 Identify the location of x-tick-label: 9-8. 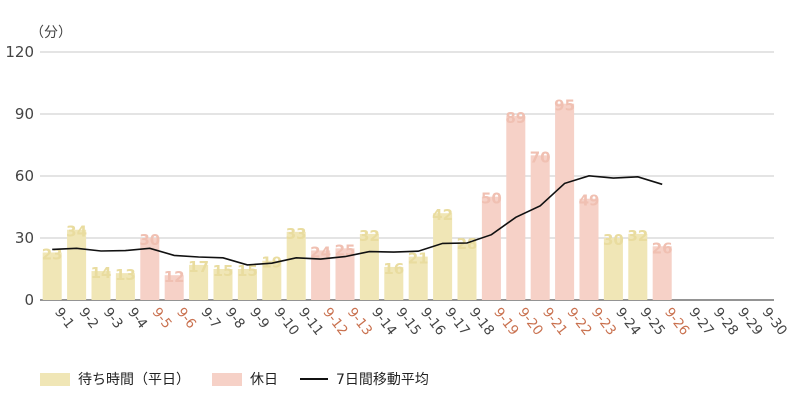
(235, 318).